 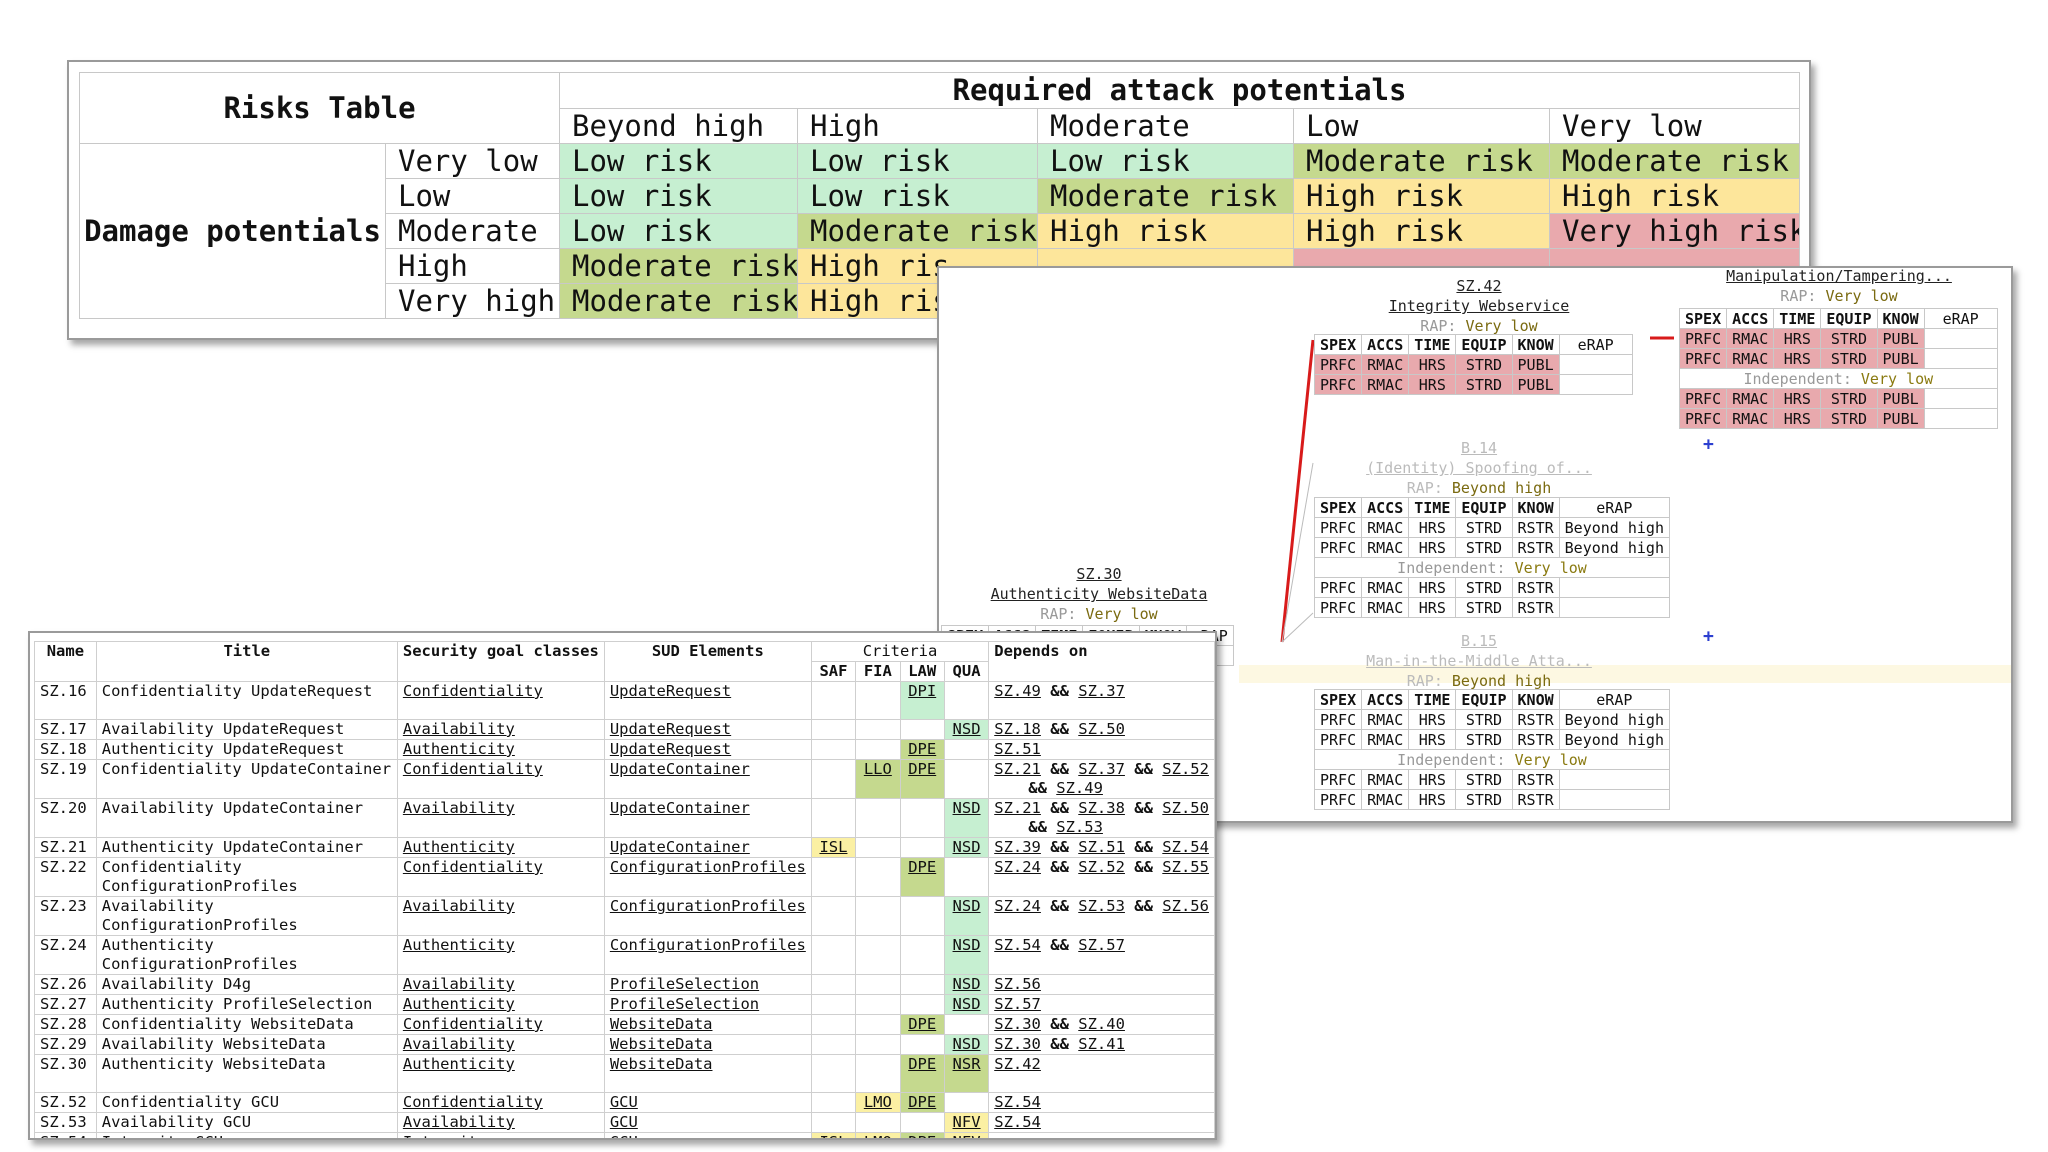 I want to click on depends-link: SZ.40, so click(x=1101, y=1024).